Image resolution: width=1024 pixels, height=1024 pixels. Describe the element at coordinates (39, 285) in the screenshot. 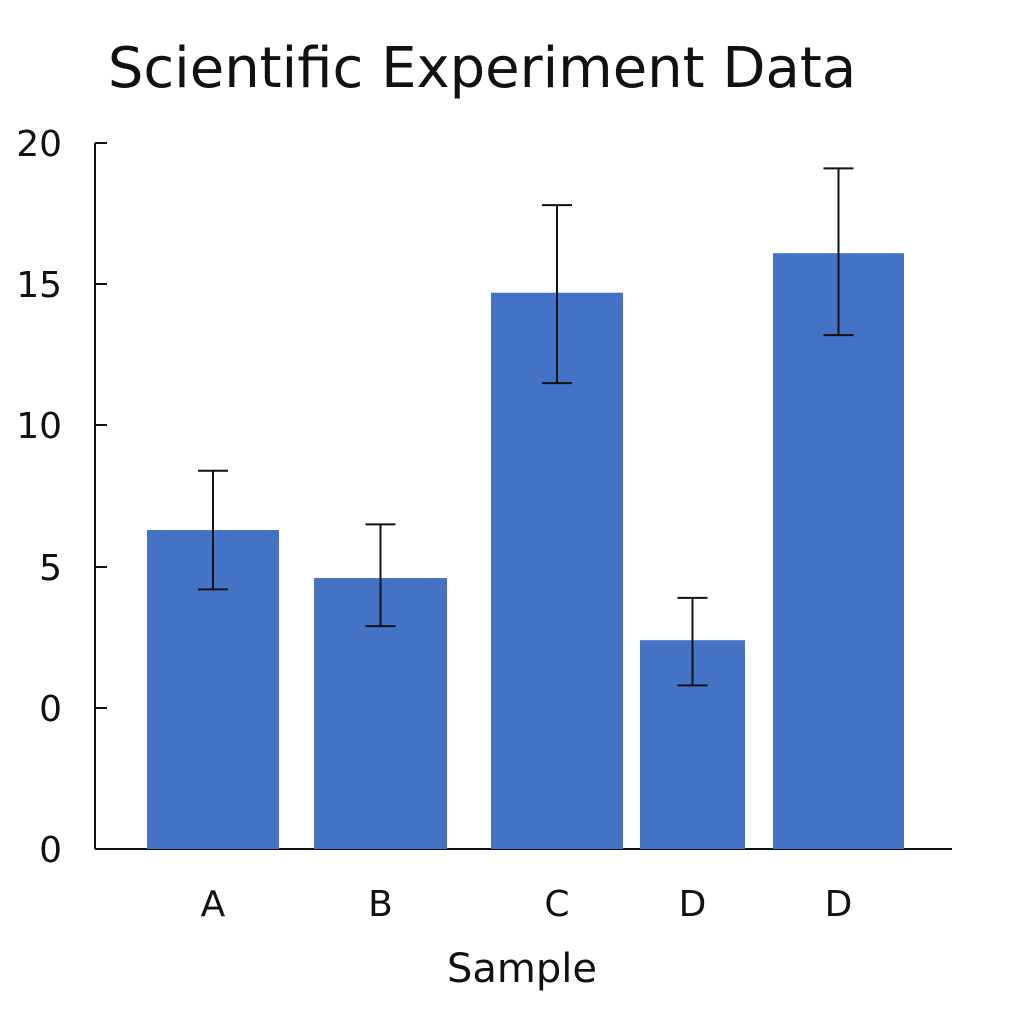

I see `y-tick-label: 15` at that location.